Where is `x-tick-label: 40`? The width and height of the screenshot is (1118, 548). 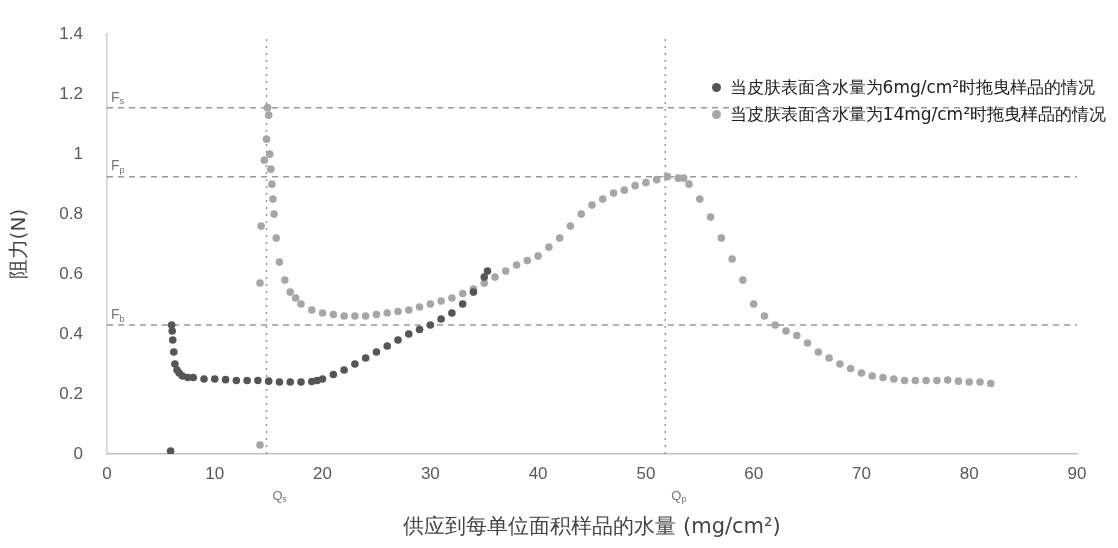
x-tick-label: 40 is located at coordinates (538, 473).